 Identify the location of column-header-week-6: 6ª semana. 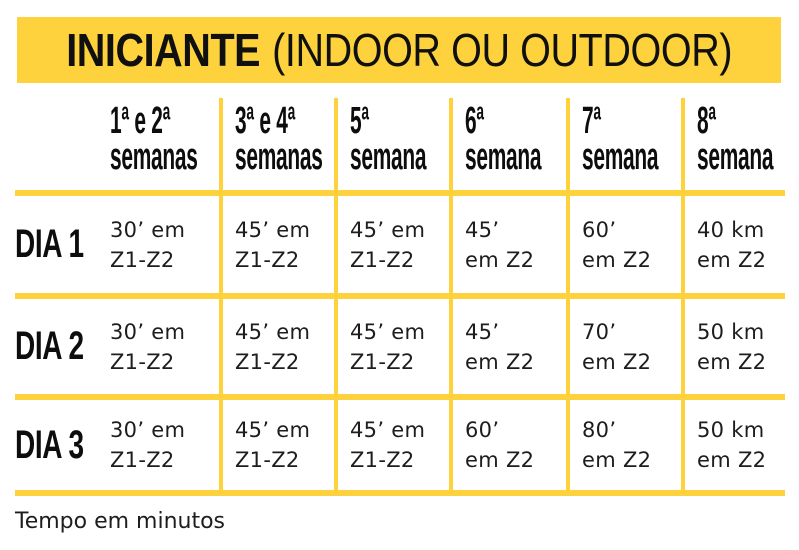
(507, 144).